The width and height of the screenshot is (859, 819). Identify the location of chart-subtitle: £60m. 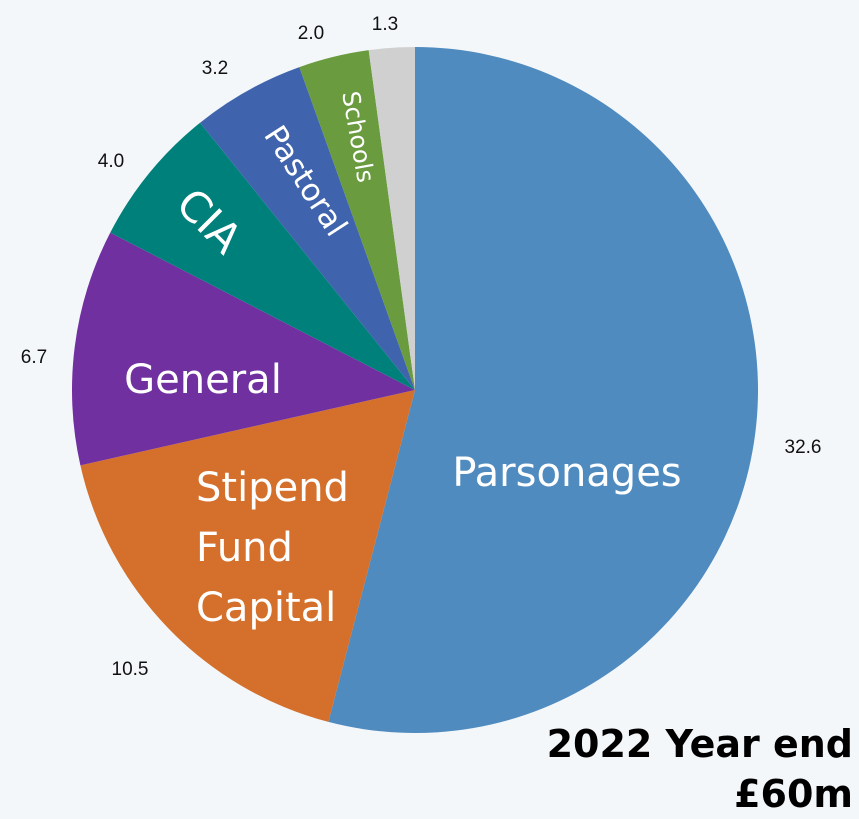
(793, 794).